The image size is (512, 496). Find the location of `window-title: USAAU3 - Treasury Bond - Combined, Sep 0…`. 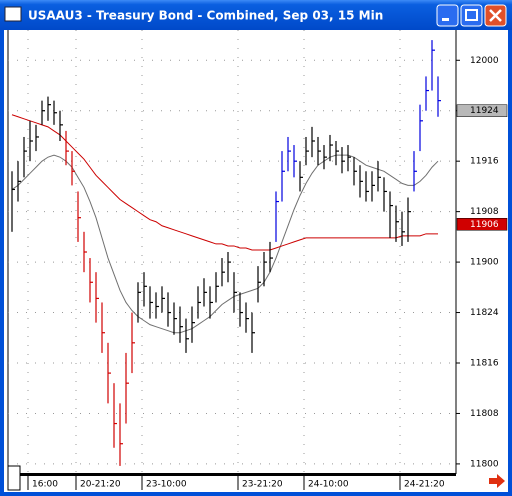

window-title: USAAU3 - Treasury Bond - Combined, Sep 0… is located at coordinates (205, 16).